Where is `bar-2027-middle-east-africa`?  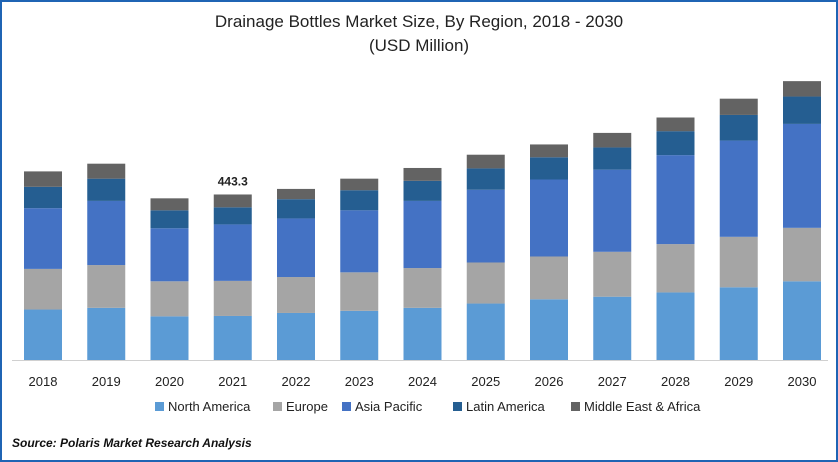
bar-2027-middle-east-africa is located at coordinates (612, 140).